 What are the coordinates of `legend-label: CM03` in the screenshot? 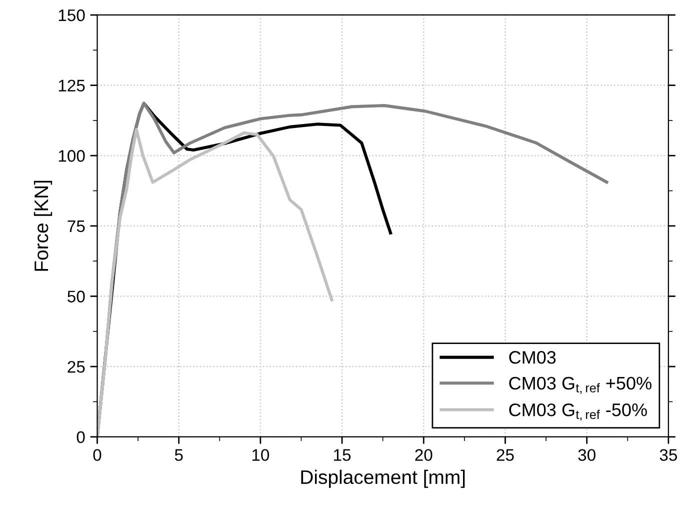 It's located at (532, 357).